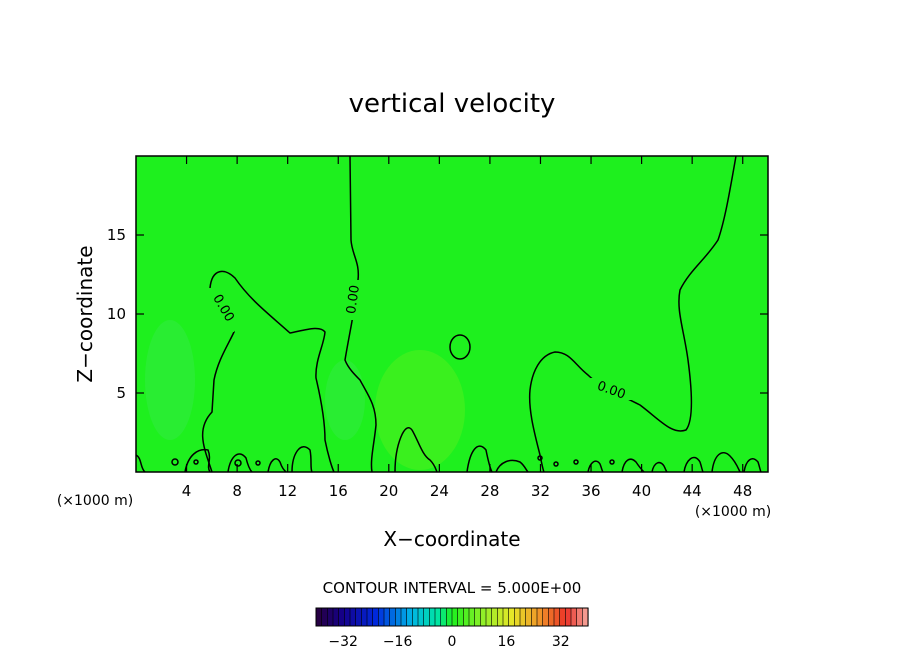 This screenshot has width=904, height=659. I want to click on x-tick-label: 8, so click(237, 491).